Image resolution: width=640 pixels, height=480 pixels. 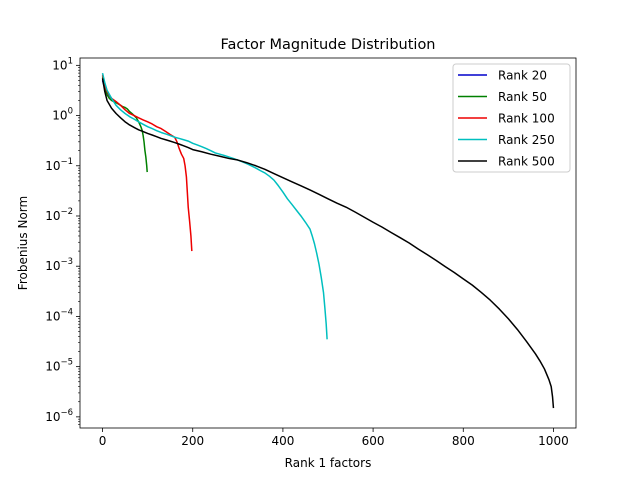 What do you see at coordinates (334, 438) in the screenshot?
I see `x-axis: 0 200 400 600 800 1000` at bounding box center [334, 438].